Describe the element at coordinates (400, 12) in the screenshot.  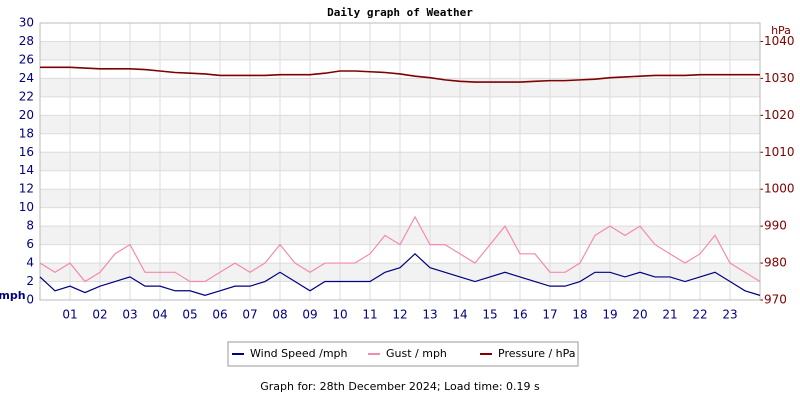
I see `chart-title: Daily graph of Weather` at that location.